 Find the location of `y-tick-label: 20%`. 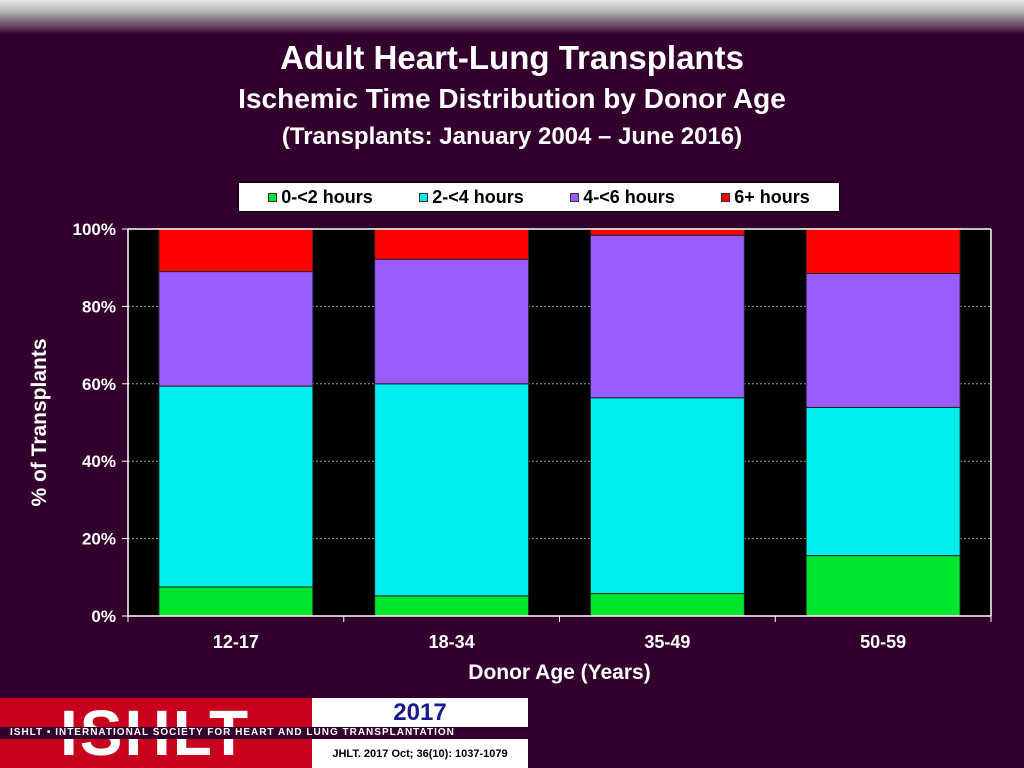

y-tick-label: 20% is located at coordinates (99, 539).